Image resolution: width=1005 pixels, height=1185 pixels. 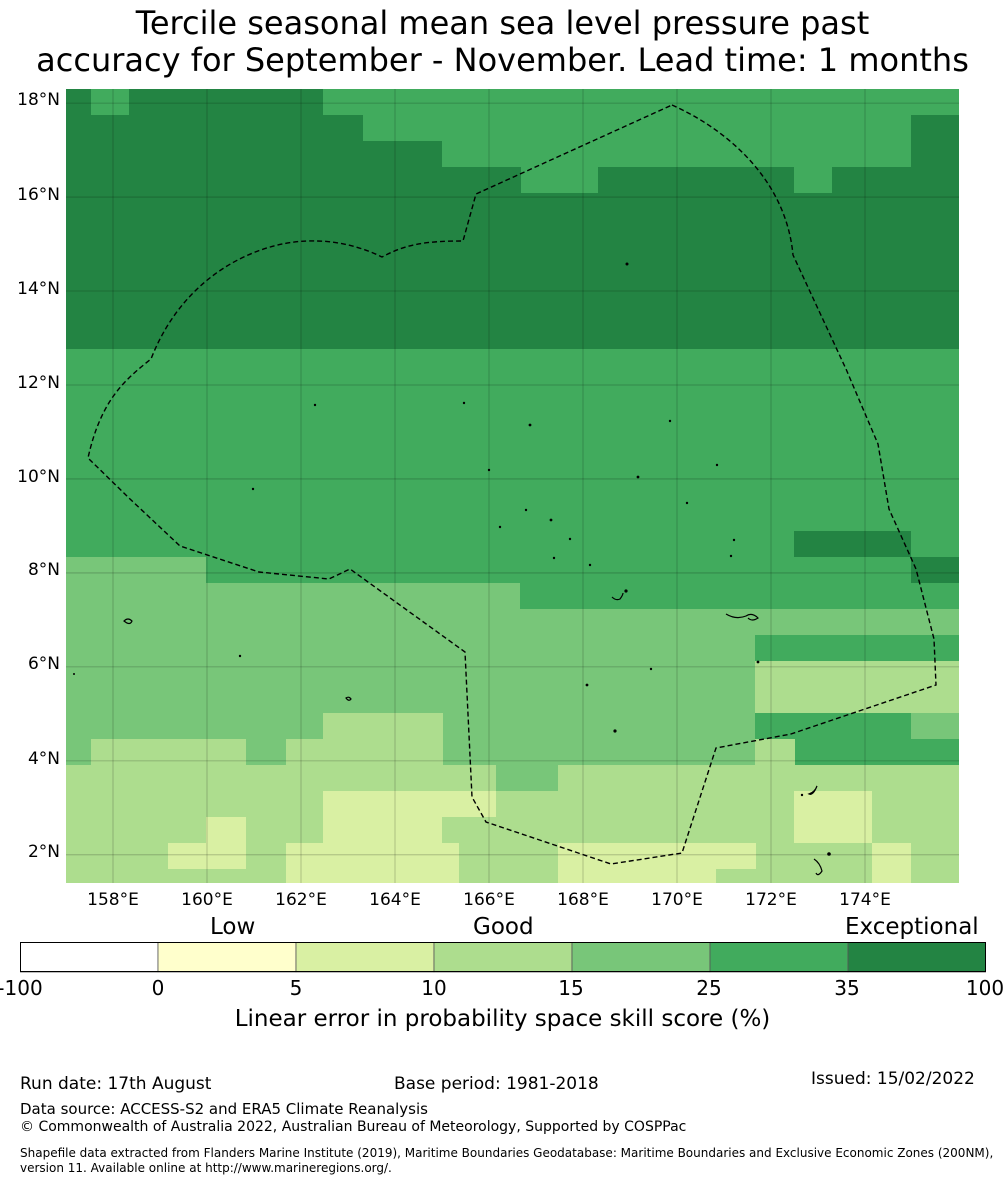 What do you see at coordinates (43, 570) in the screenshot?
I see `lat-label-8n: 8°N` at bounding box center [43, 570].